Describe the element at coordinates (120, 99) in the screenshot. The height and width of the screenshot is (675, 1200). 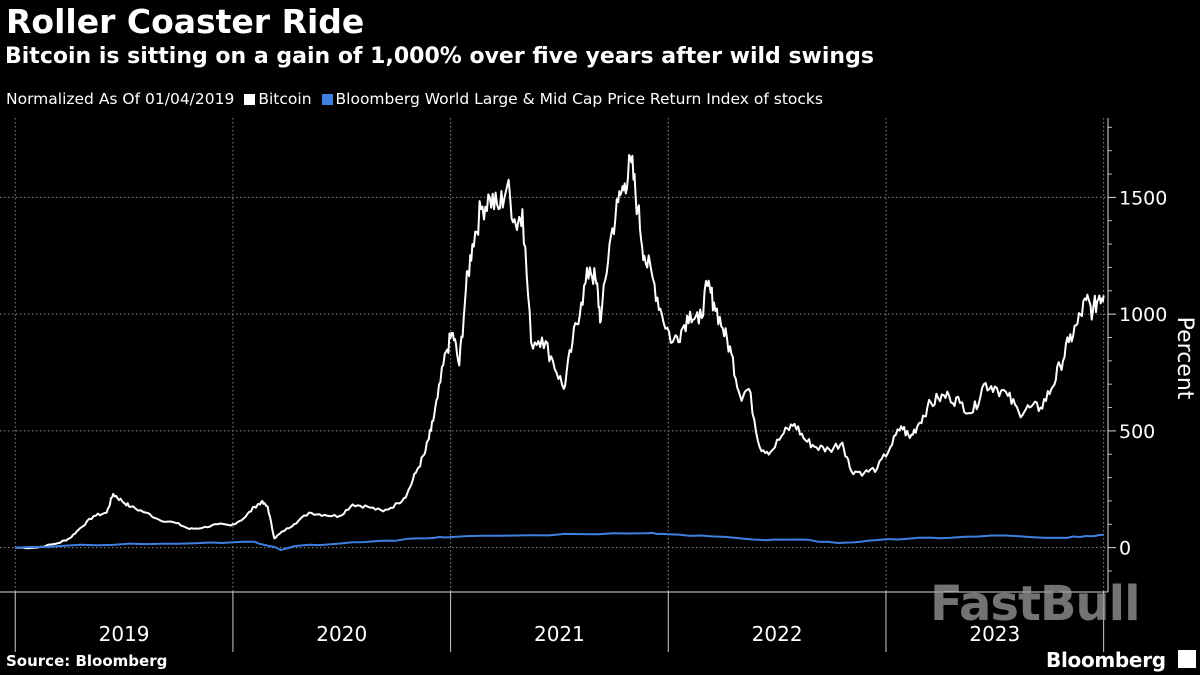
I see `legend-normalized-note: Normalized As Of 01/04/2019` at that location.